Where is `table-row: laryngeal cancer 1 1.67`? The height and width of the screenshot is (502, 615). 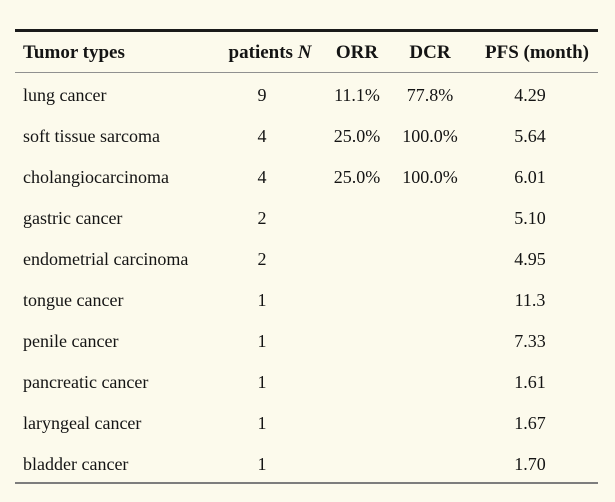 table-row: laryngeal cancer 1 1.67 is located at coordinates (306, 421).